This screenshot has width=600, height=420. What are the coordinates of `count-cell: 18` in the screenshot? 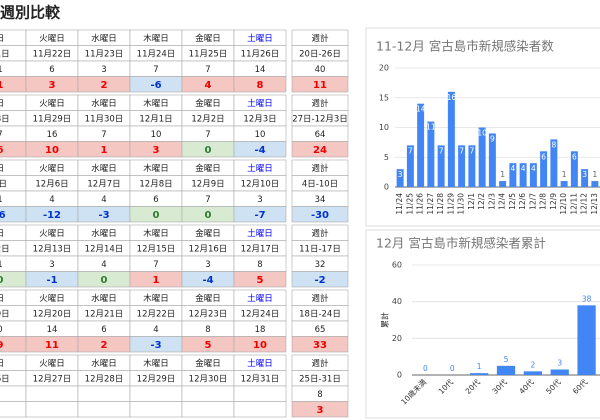 It's located at (260, 330).